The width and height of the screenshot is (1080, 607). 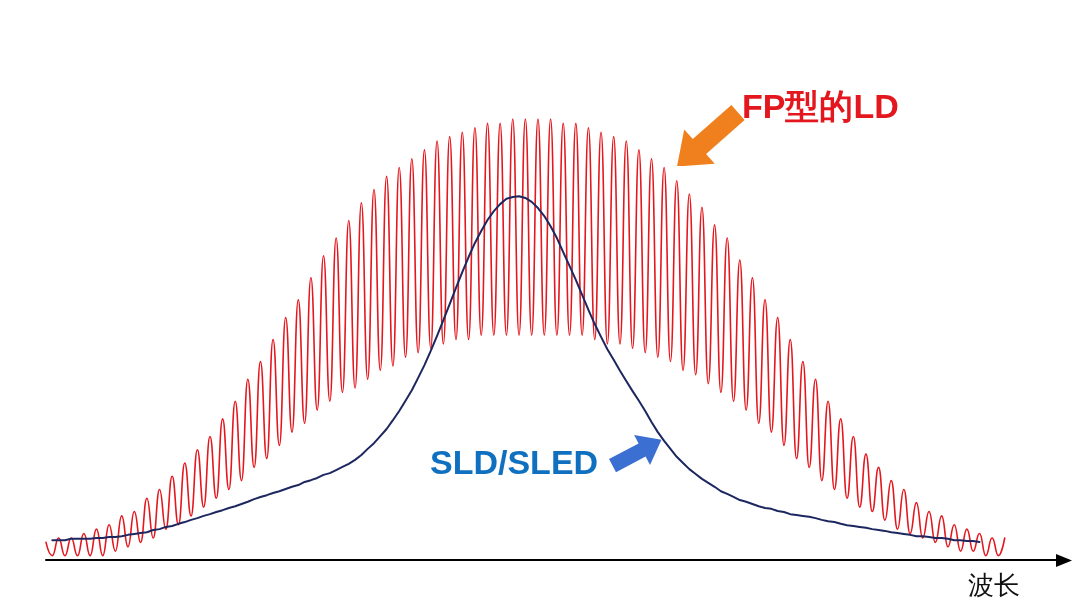 What do you see at coordinates (994, 585) in the screenshot?
I see `x-axis-title: 波长` at bounding box center [994, 585].